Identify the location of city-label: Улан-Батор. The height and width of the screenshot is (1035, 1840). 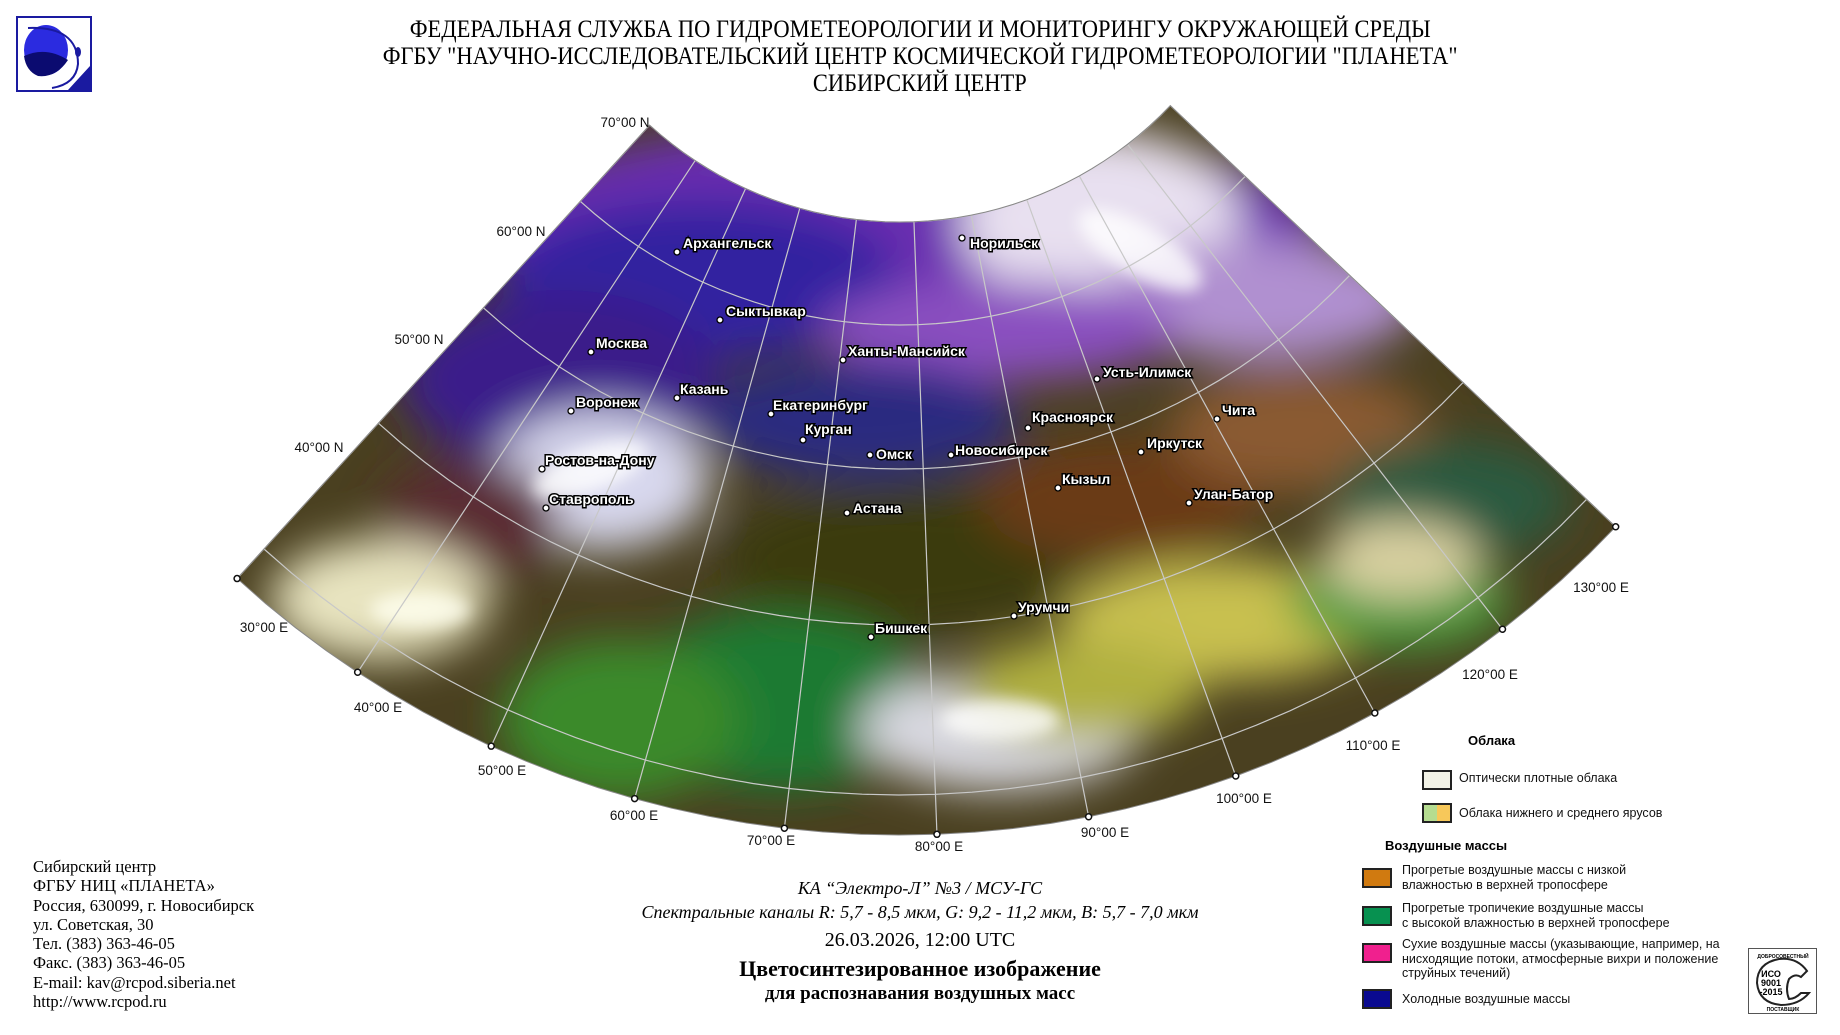
(1233, 494).